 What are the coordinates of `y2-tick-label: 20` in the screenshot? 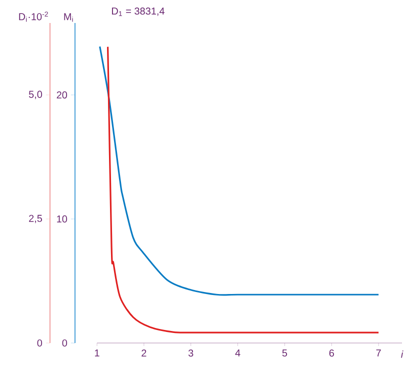 It's located at (62, 94).